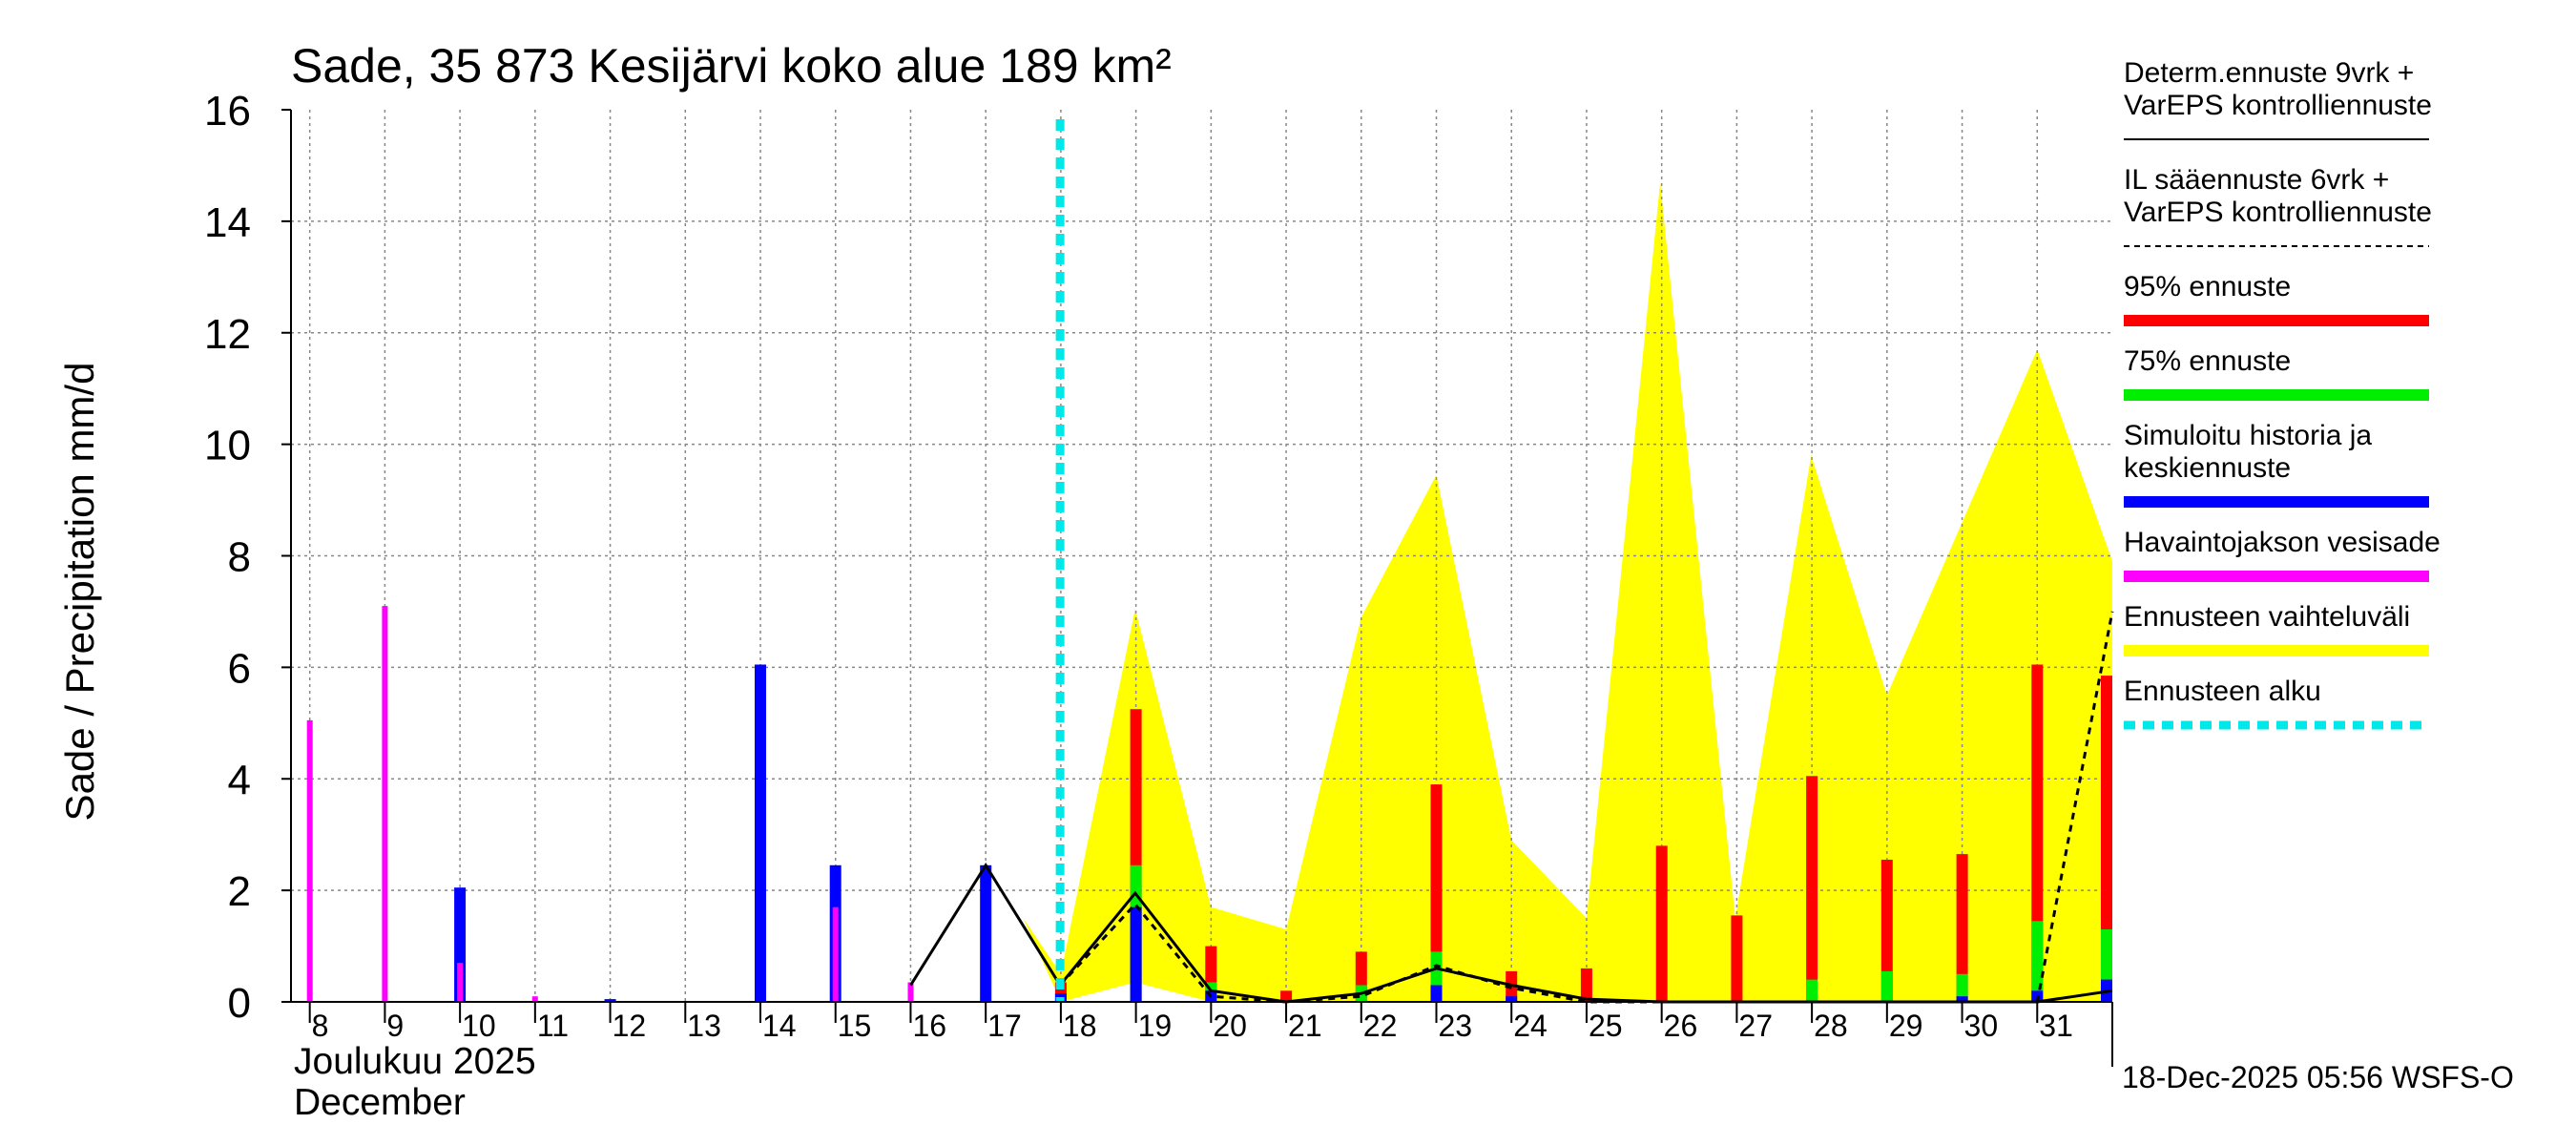  Describe the element at coordinates (1681, 1026) in the screenshot. I see `x-tick-label-26: 26` at that location.